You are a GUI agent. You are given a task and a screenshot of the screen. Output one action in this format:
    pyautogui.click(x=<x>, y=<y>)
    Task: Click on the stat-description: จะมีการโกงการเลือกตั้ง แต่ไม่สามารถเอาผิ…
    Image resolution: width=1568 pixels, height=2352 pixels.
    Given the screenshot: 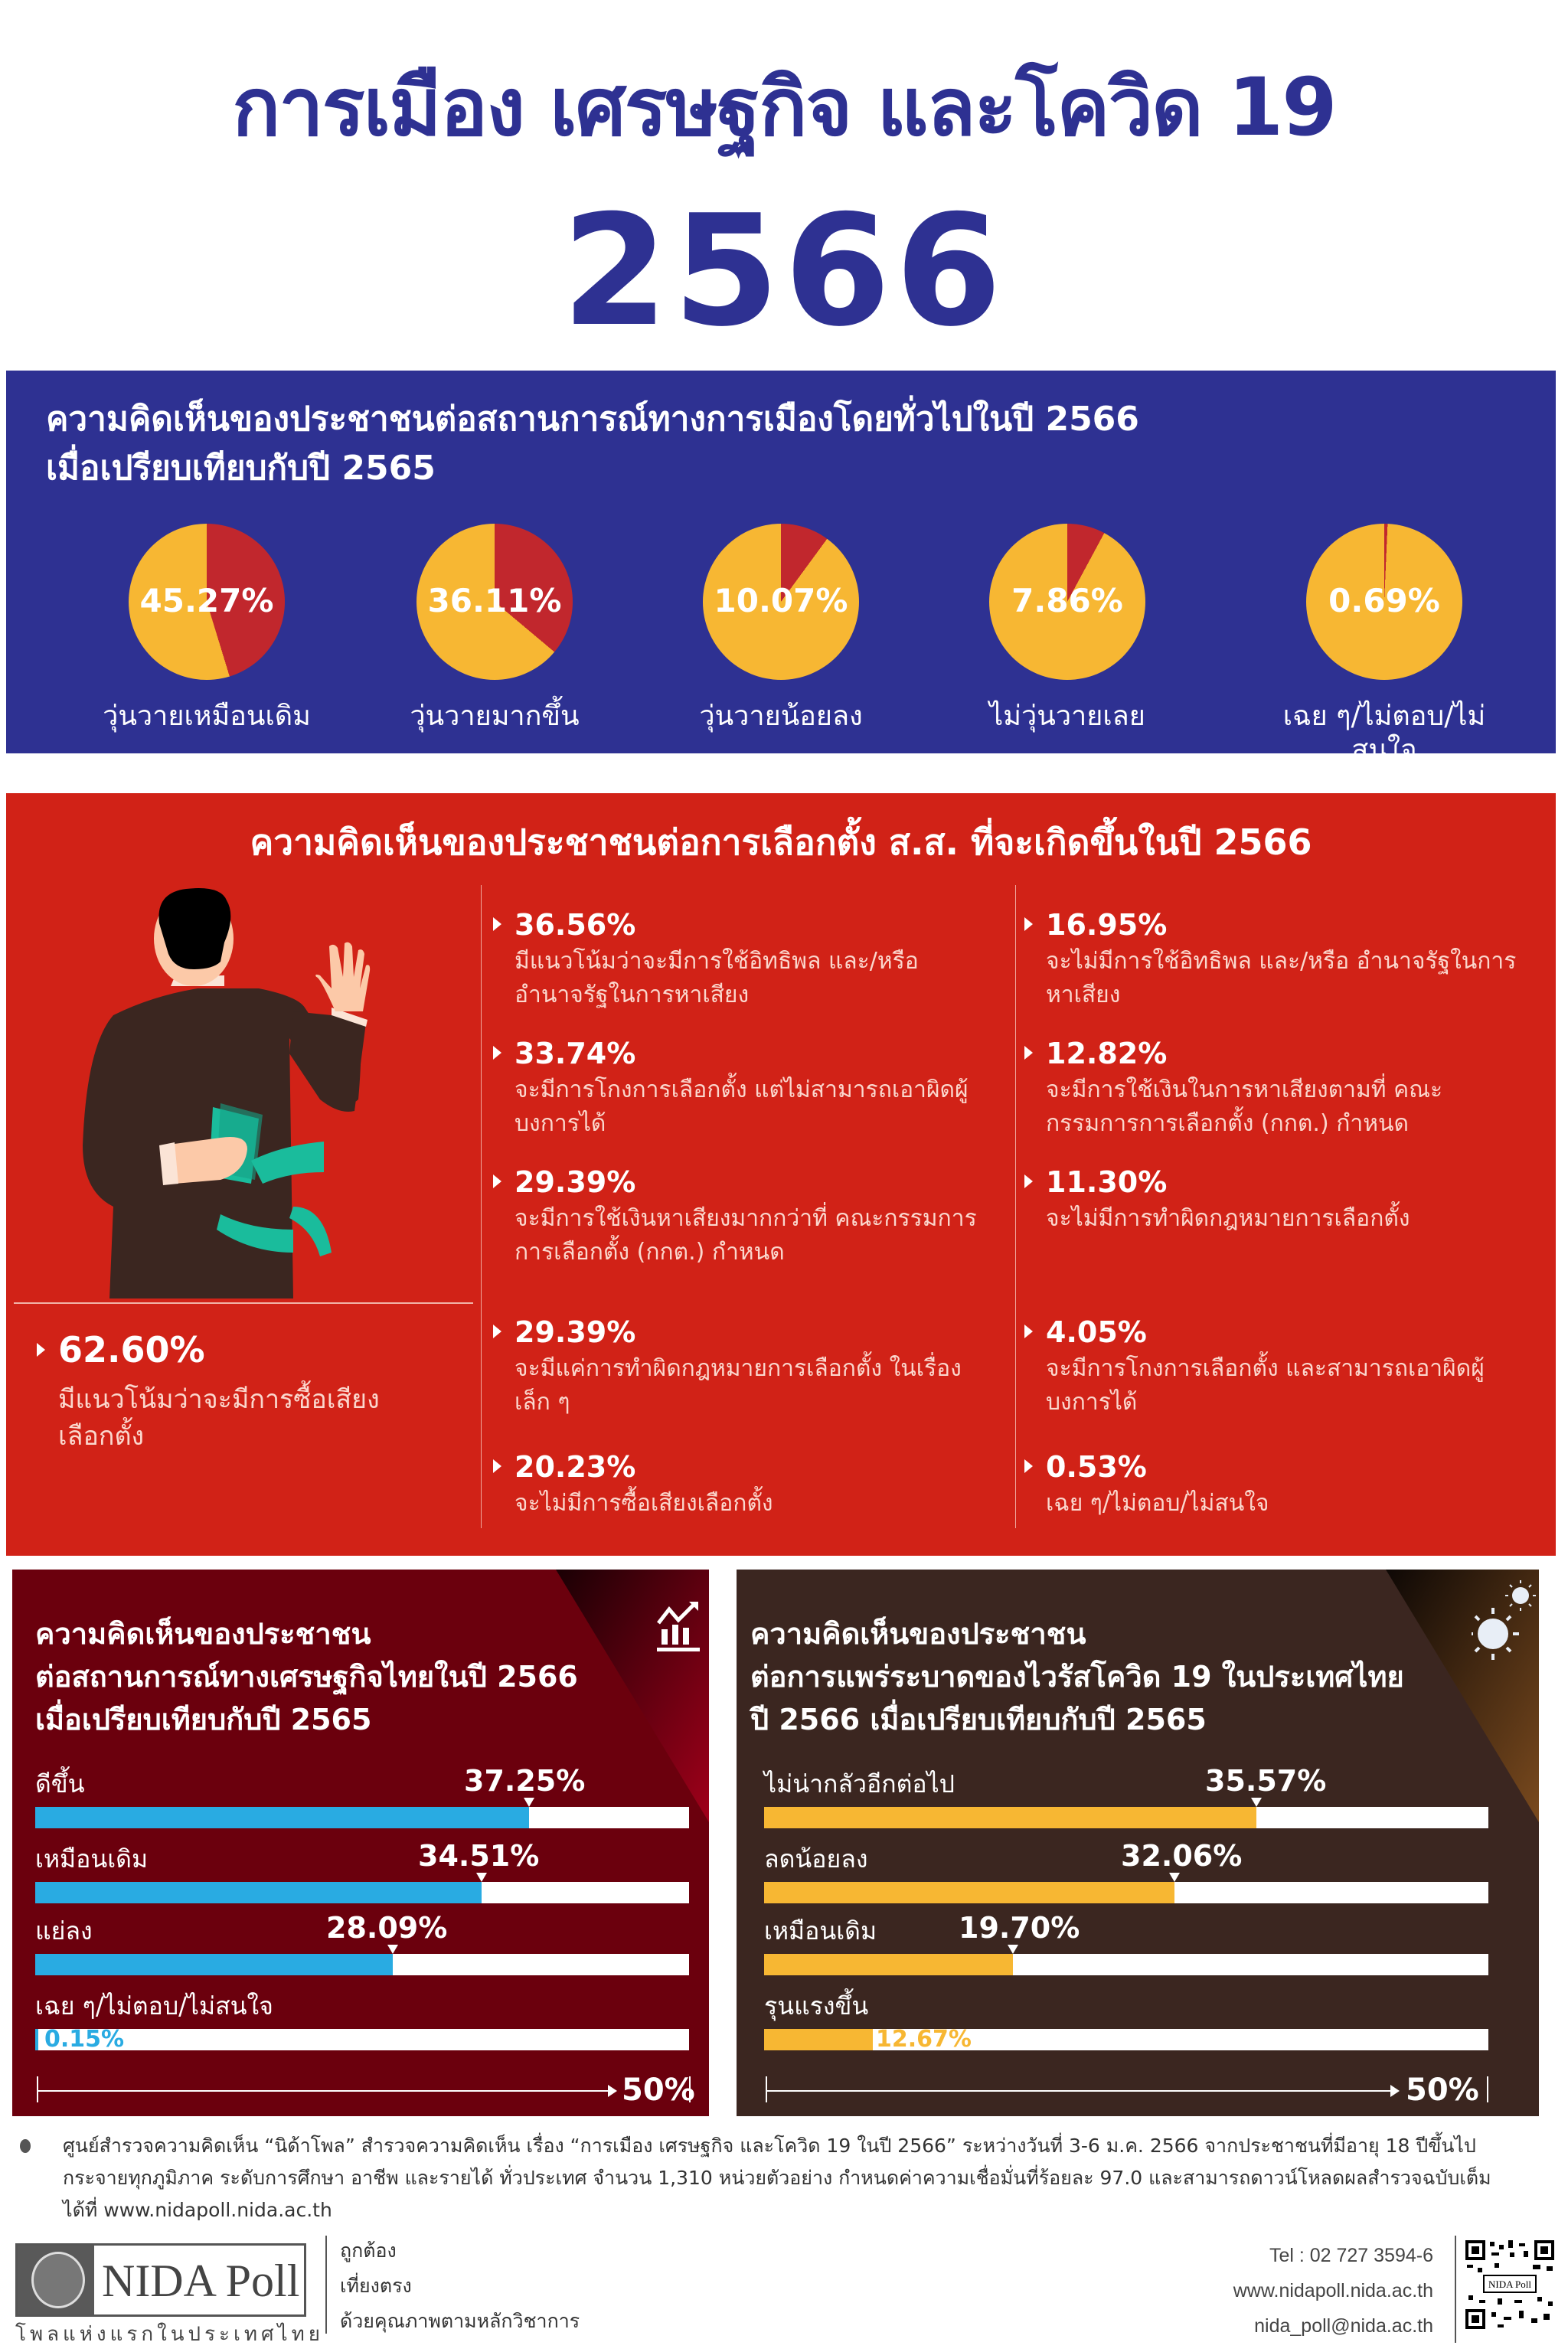 What is the action you would take?
    pyautogui.click(x=741, y=1106)
    